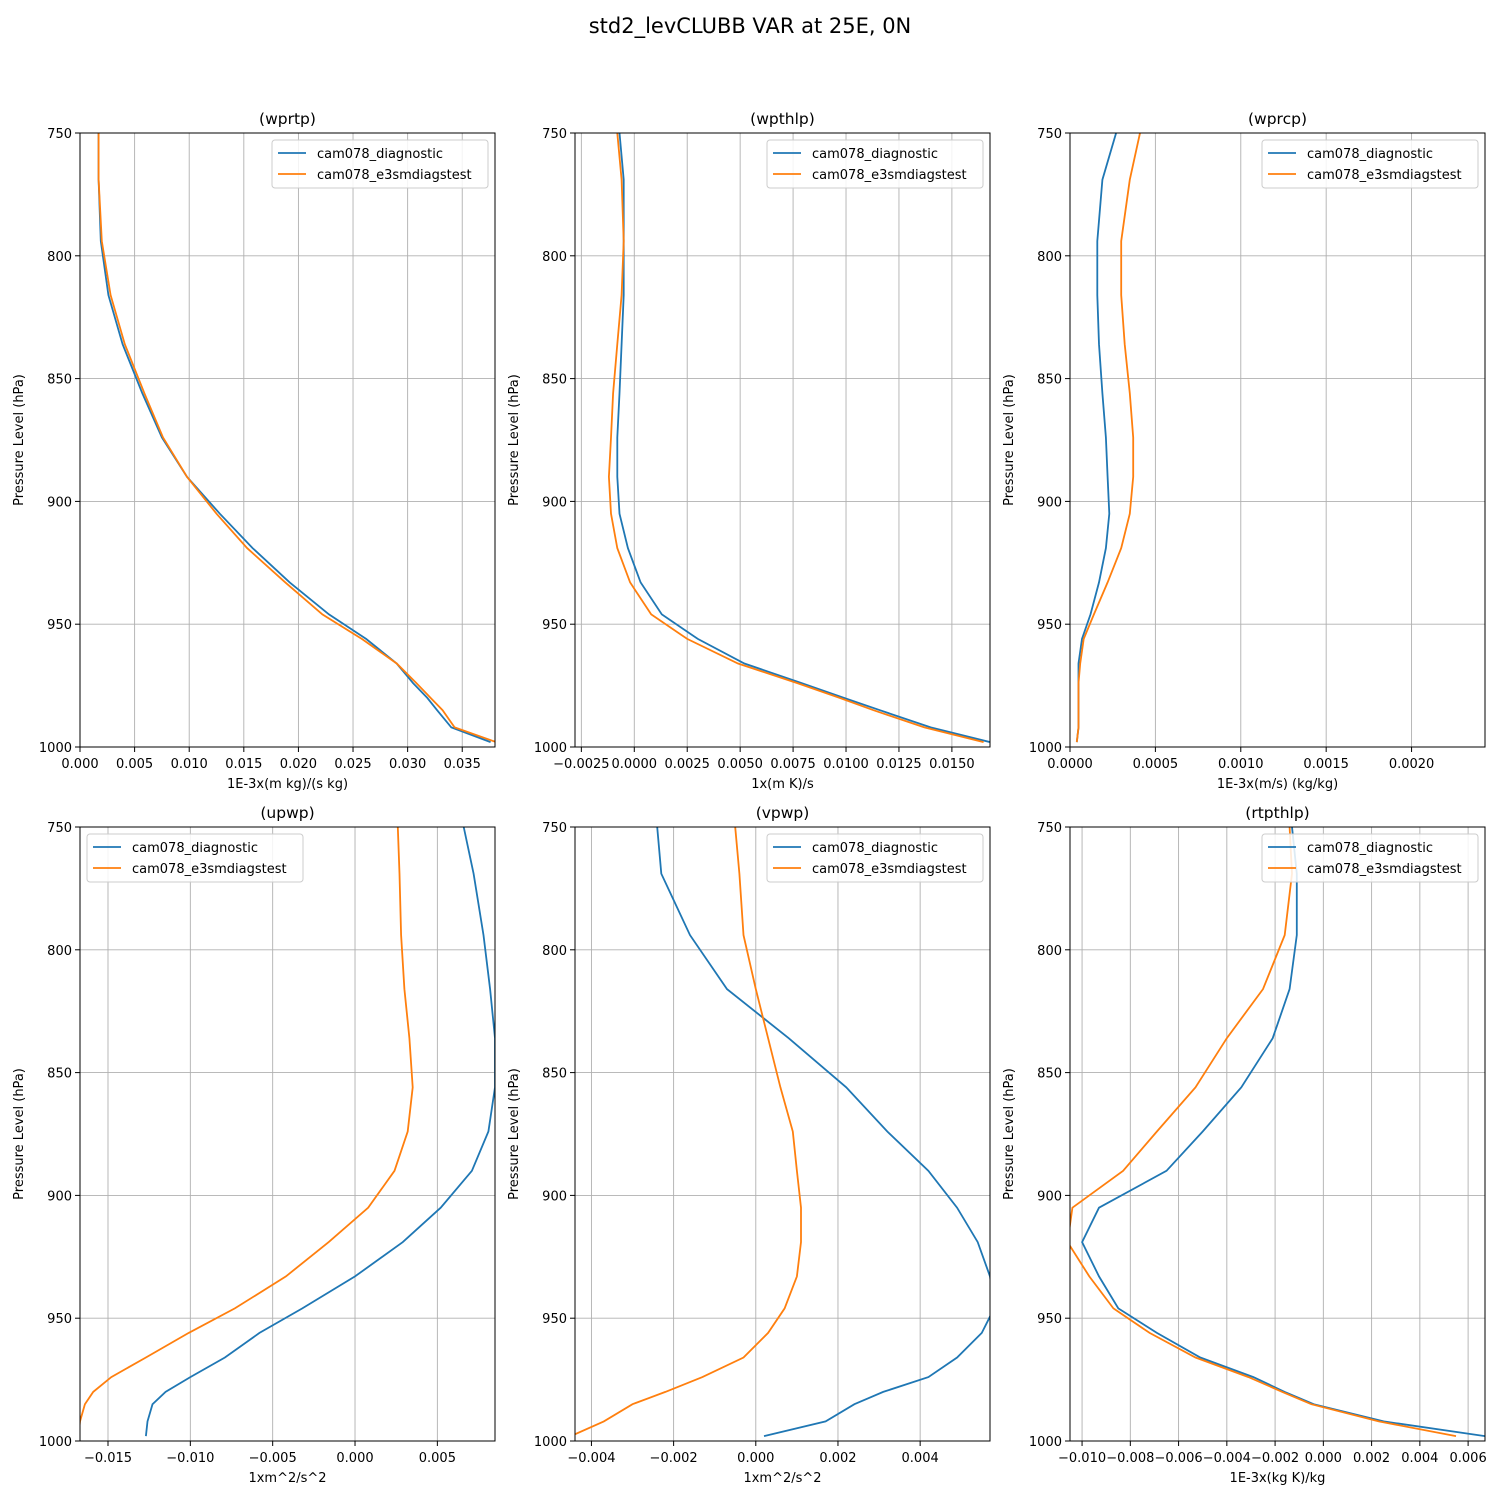  What do you see at coordinates (352, 764) in the screenshot?
I see `x-tick-label: 0.025` at bounding box center [352, 764].